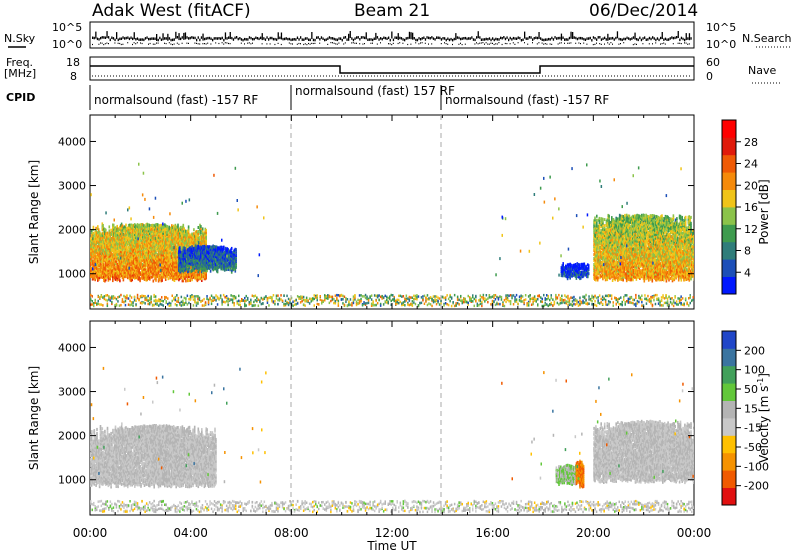 This screenshot has height=554, width=800. What do you see at coordinates (756, 486) in the screenshot?
I see `colorbar-tick-label: -200` at bounding box center [756, 486].